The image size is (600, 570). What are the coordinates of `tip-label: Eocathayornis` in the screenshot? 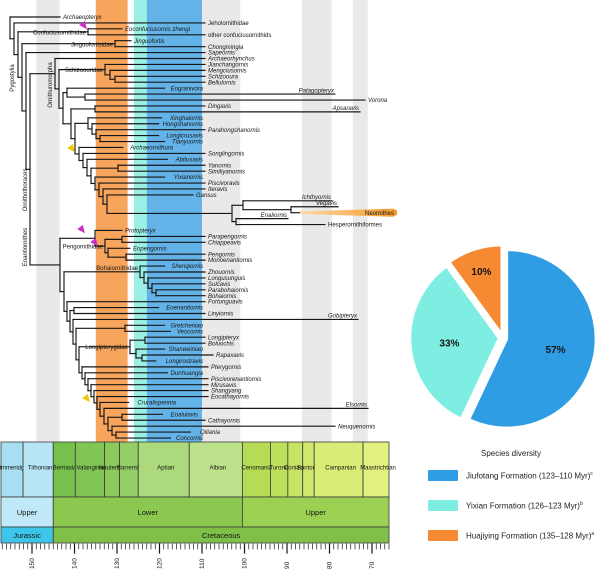 It's located at (230, 398).